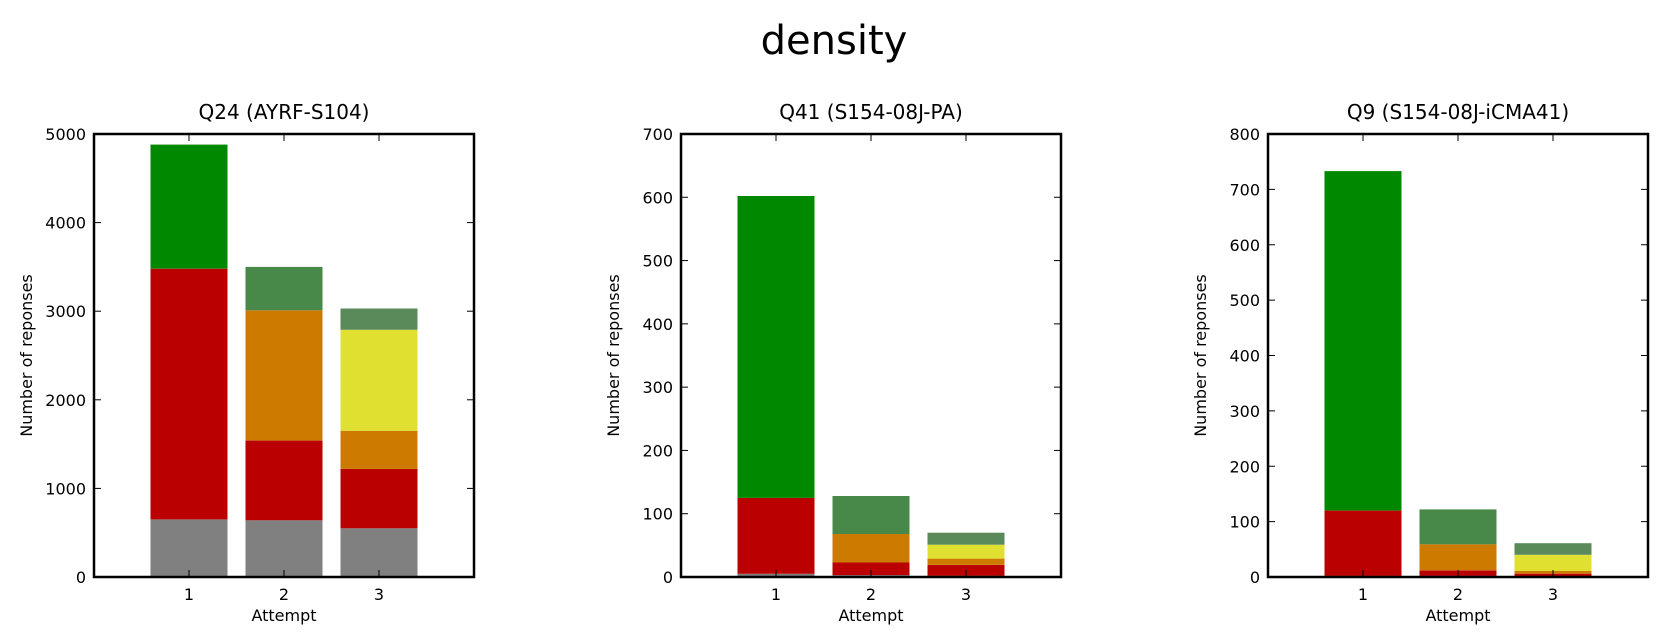  Describe the element at coordinates (65, 400) in the screenshot. I see `y-tick-label: 2000` at that location.